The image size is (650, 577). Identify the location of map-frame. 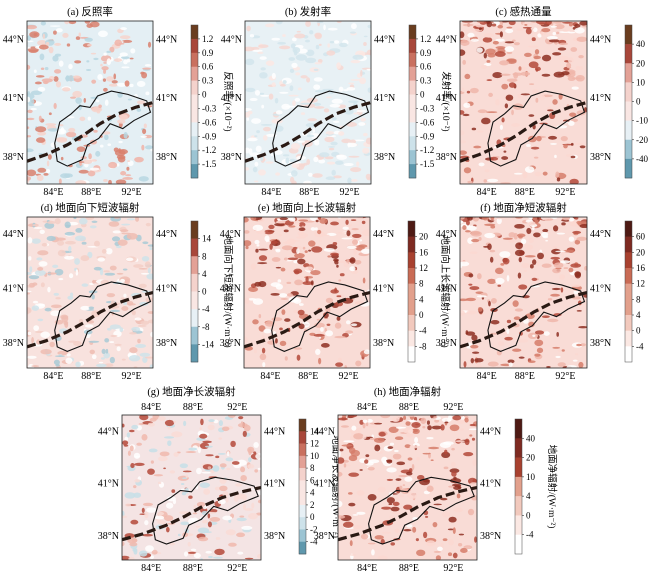
(407, 487).